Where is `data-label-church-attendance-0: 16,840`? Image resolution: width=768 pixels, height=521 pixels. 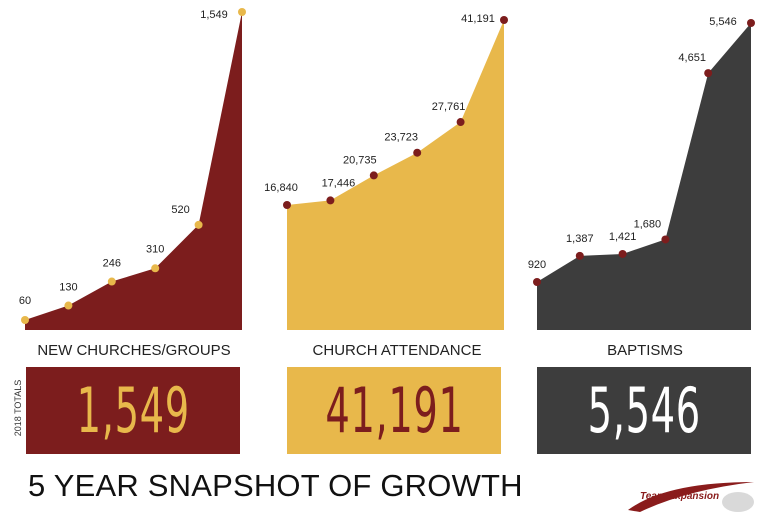 data-label-church-attendance-0: 16,840 is located at coordinates (281, 188).